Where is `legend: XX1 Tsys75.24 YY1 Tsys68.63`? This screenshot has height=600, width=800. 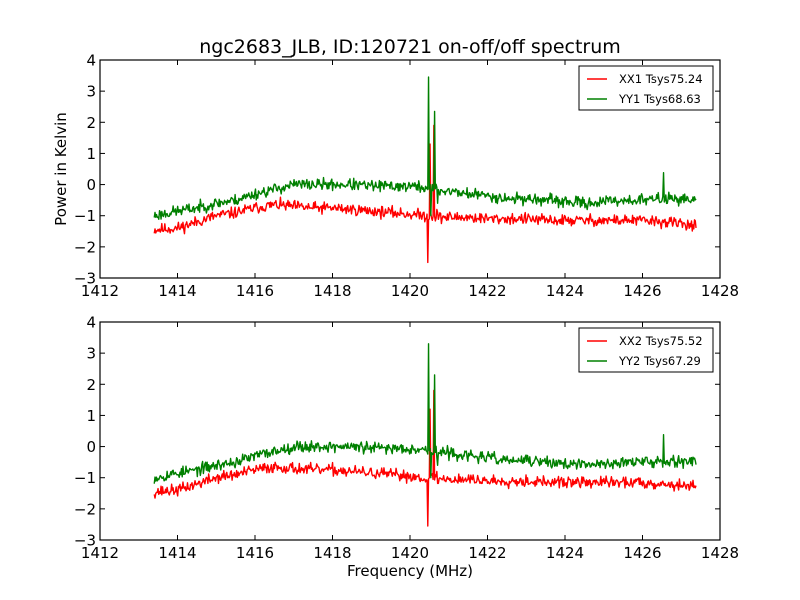 legend: XX1 Tsys75.24 YY1 Tsys68.63 is located at coordinates (646, 88).